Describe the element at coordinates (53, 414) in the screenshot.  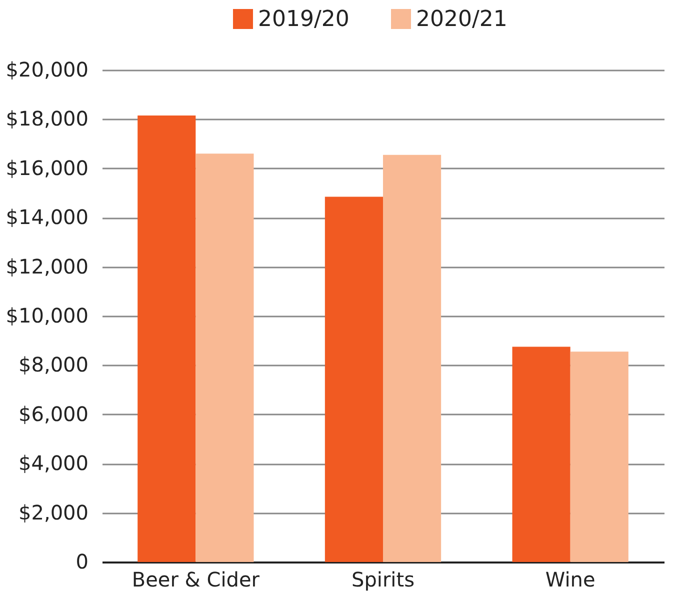
I see `y-tick-label: $6,000` at that location.